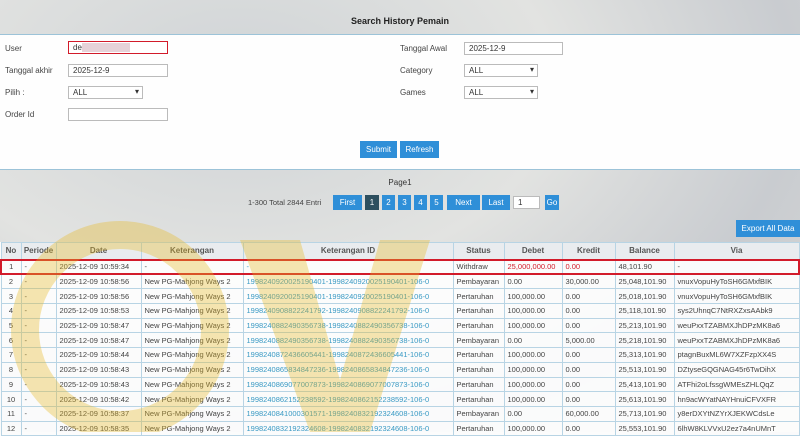 This screenshot has width=800, height=436. Describe the element at coordinates (478, 267) in the screenshot. I see `status-cell: Withdraw` at that location.